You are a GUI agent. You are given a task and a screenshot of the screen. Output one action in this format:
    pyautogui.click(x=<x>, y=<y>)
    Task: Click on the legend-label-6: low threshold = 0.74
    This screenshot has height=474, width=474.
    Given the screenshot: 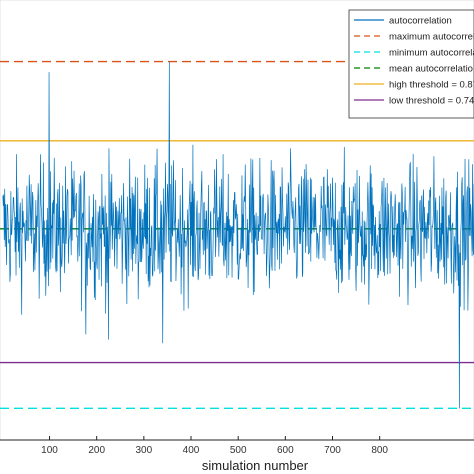 What is the action you would take?
    pyautogui.click(x=431, y=101)
    